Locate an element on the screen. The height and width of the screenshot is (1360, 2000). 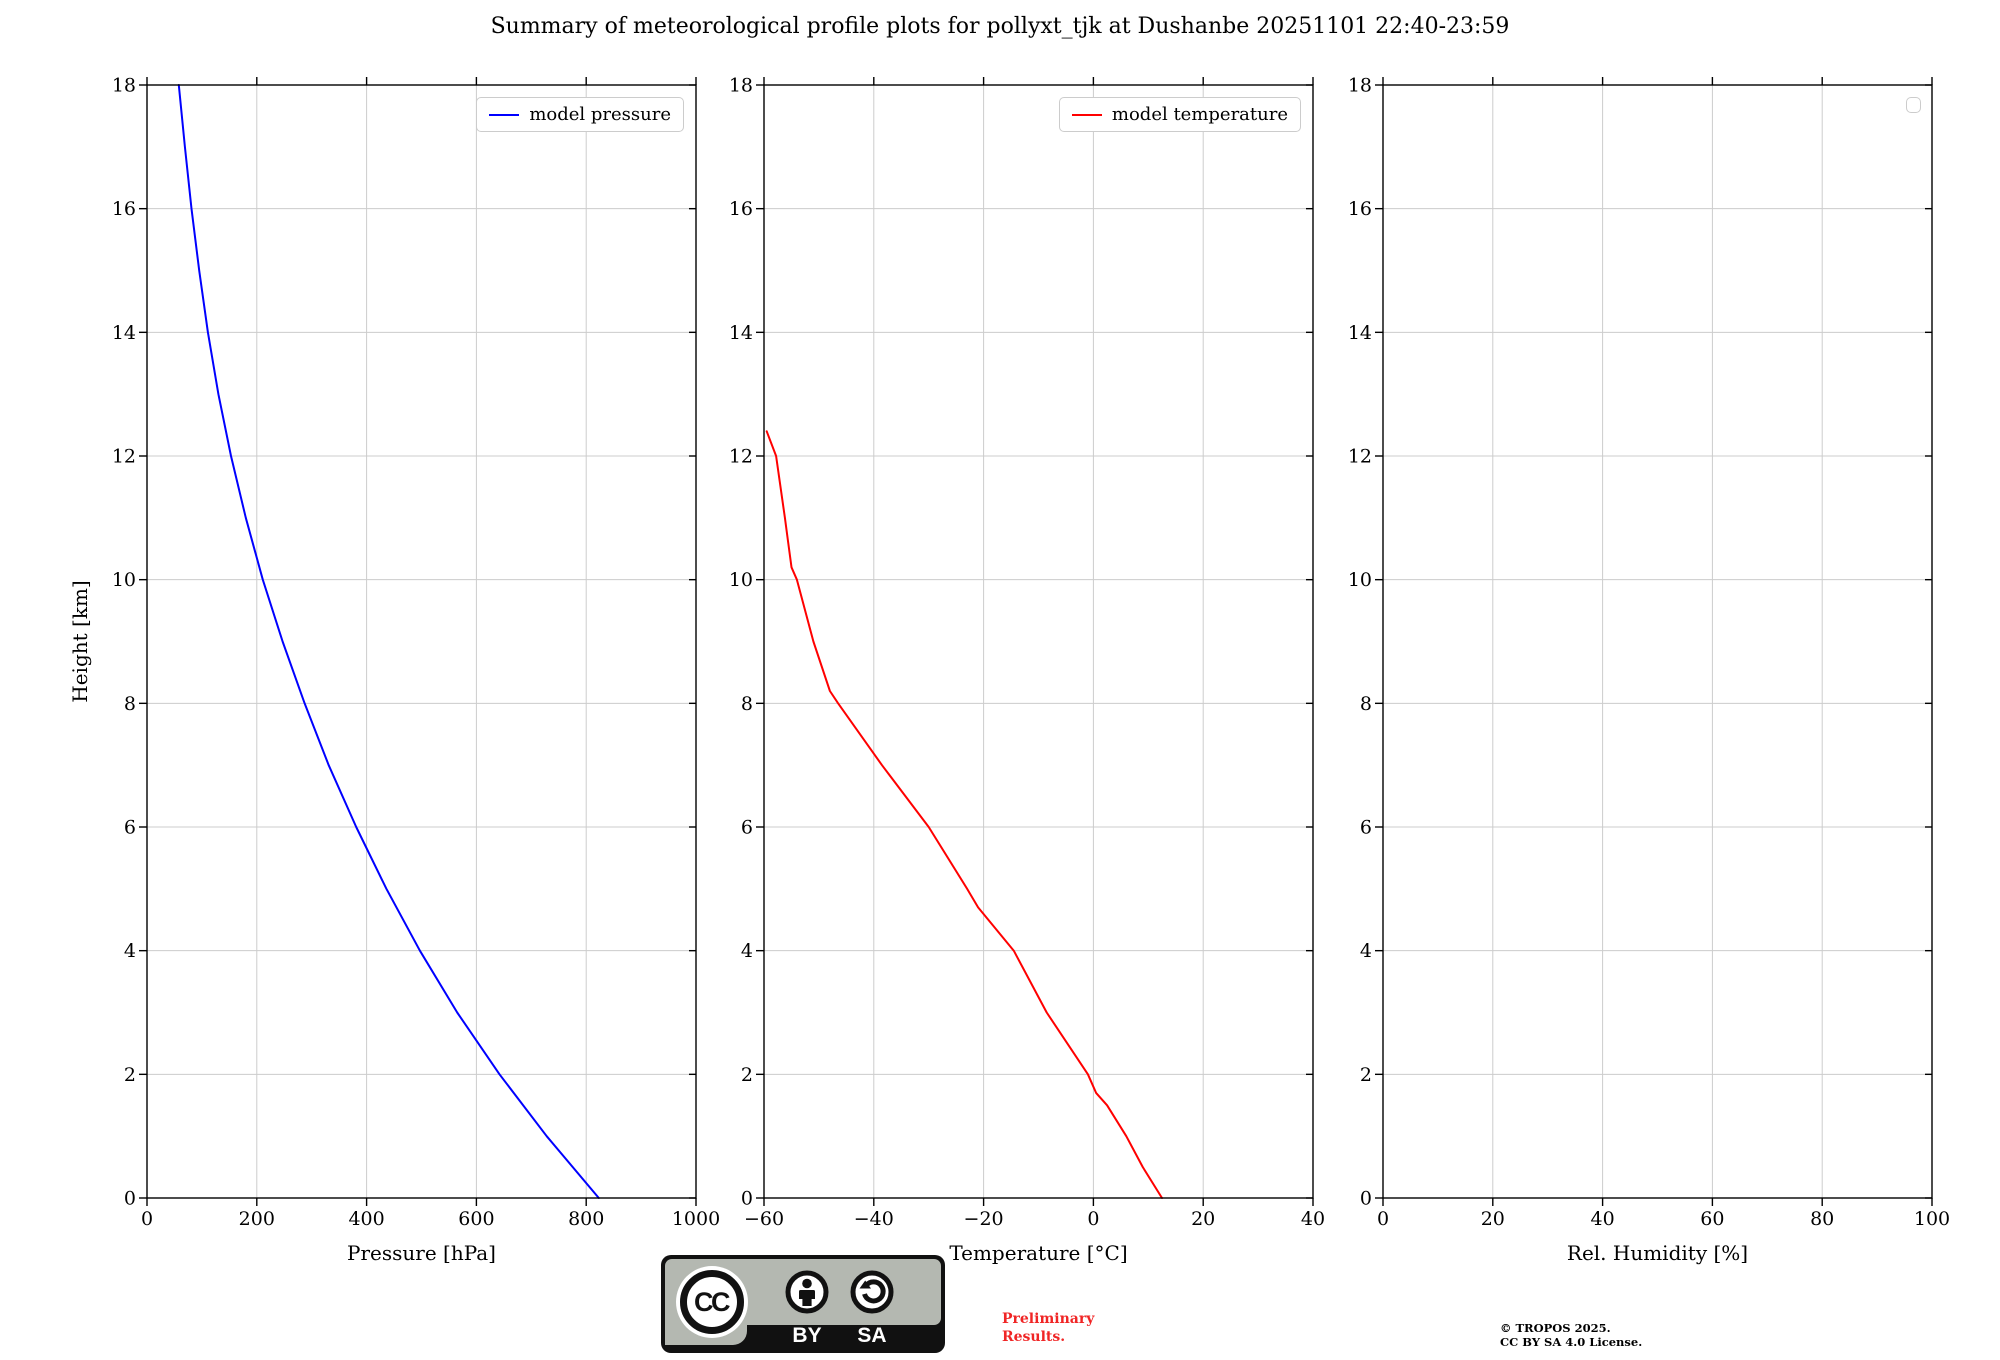
copyright-note: © TROPOS 2025. CC BY SA 4.0 License. is located at coordinates (1571, 1335).